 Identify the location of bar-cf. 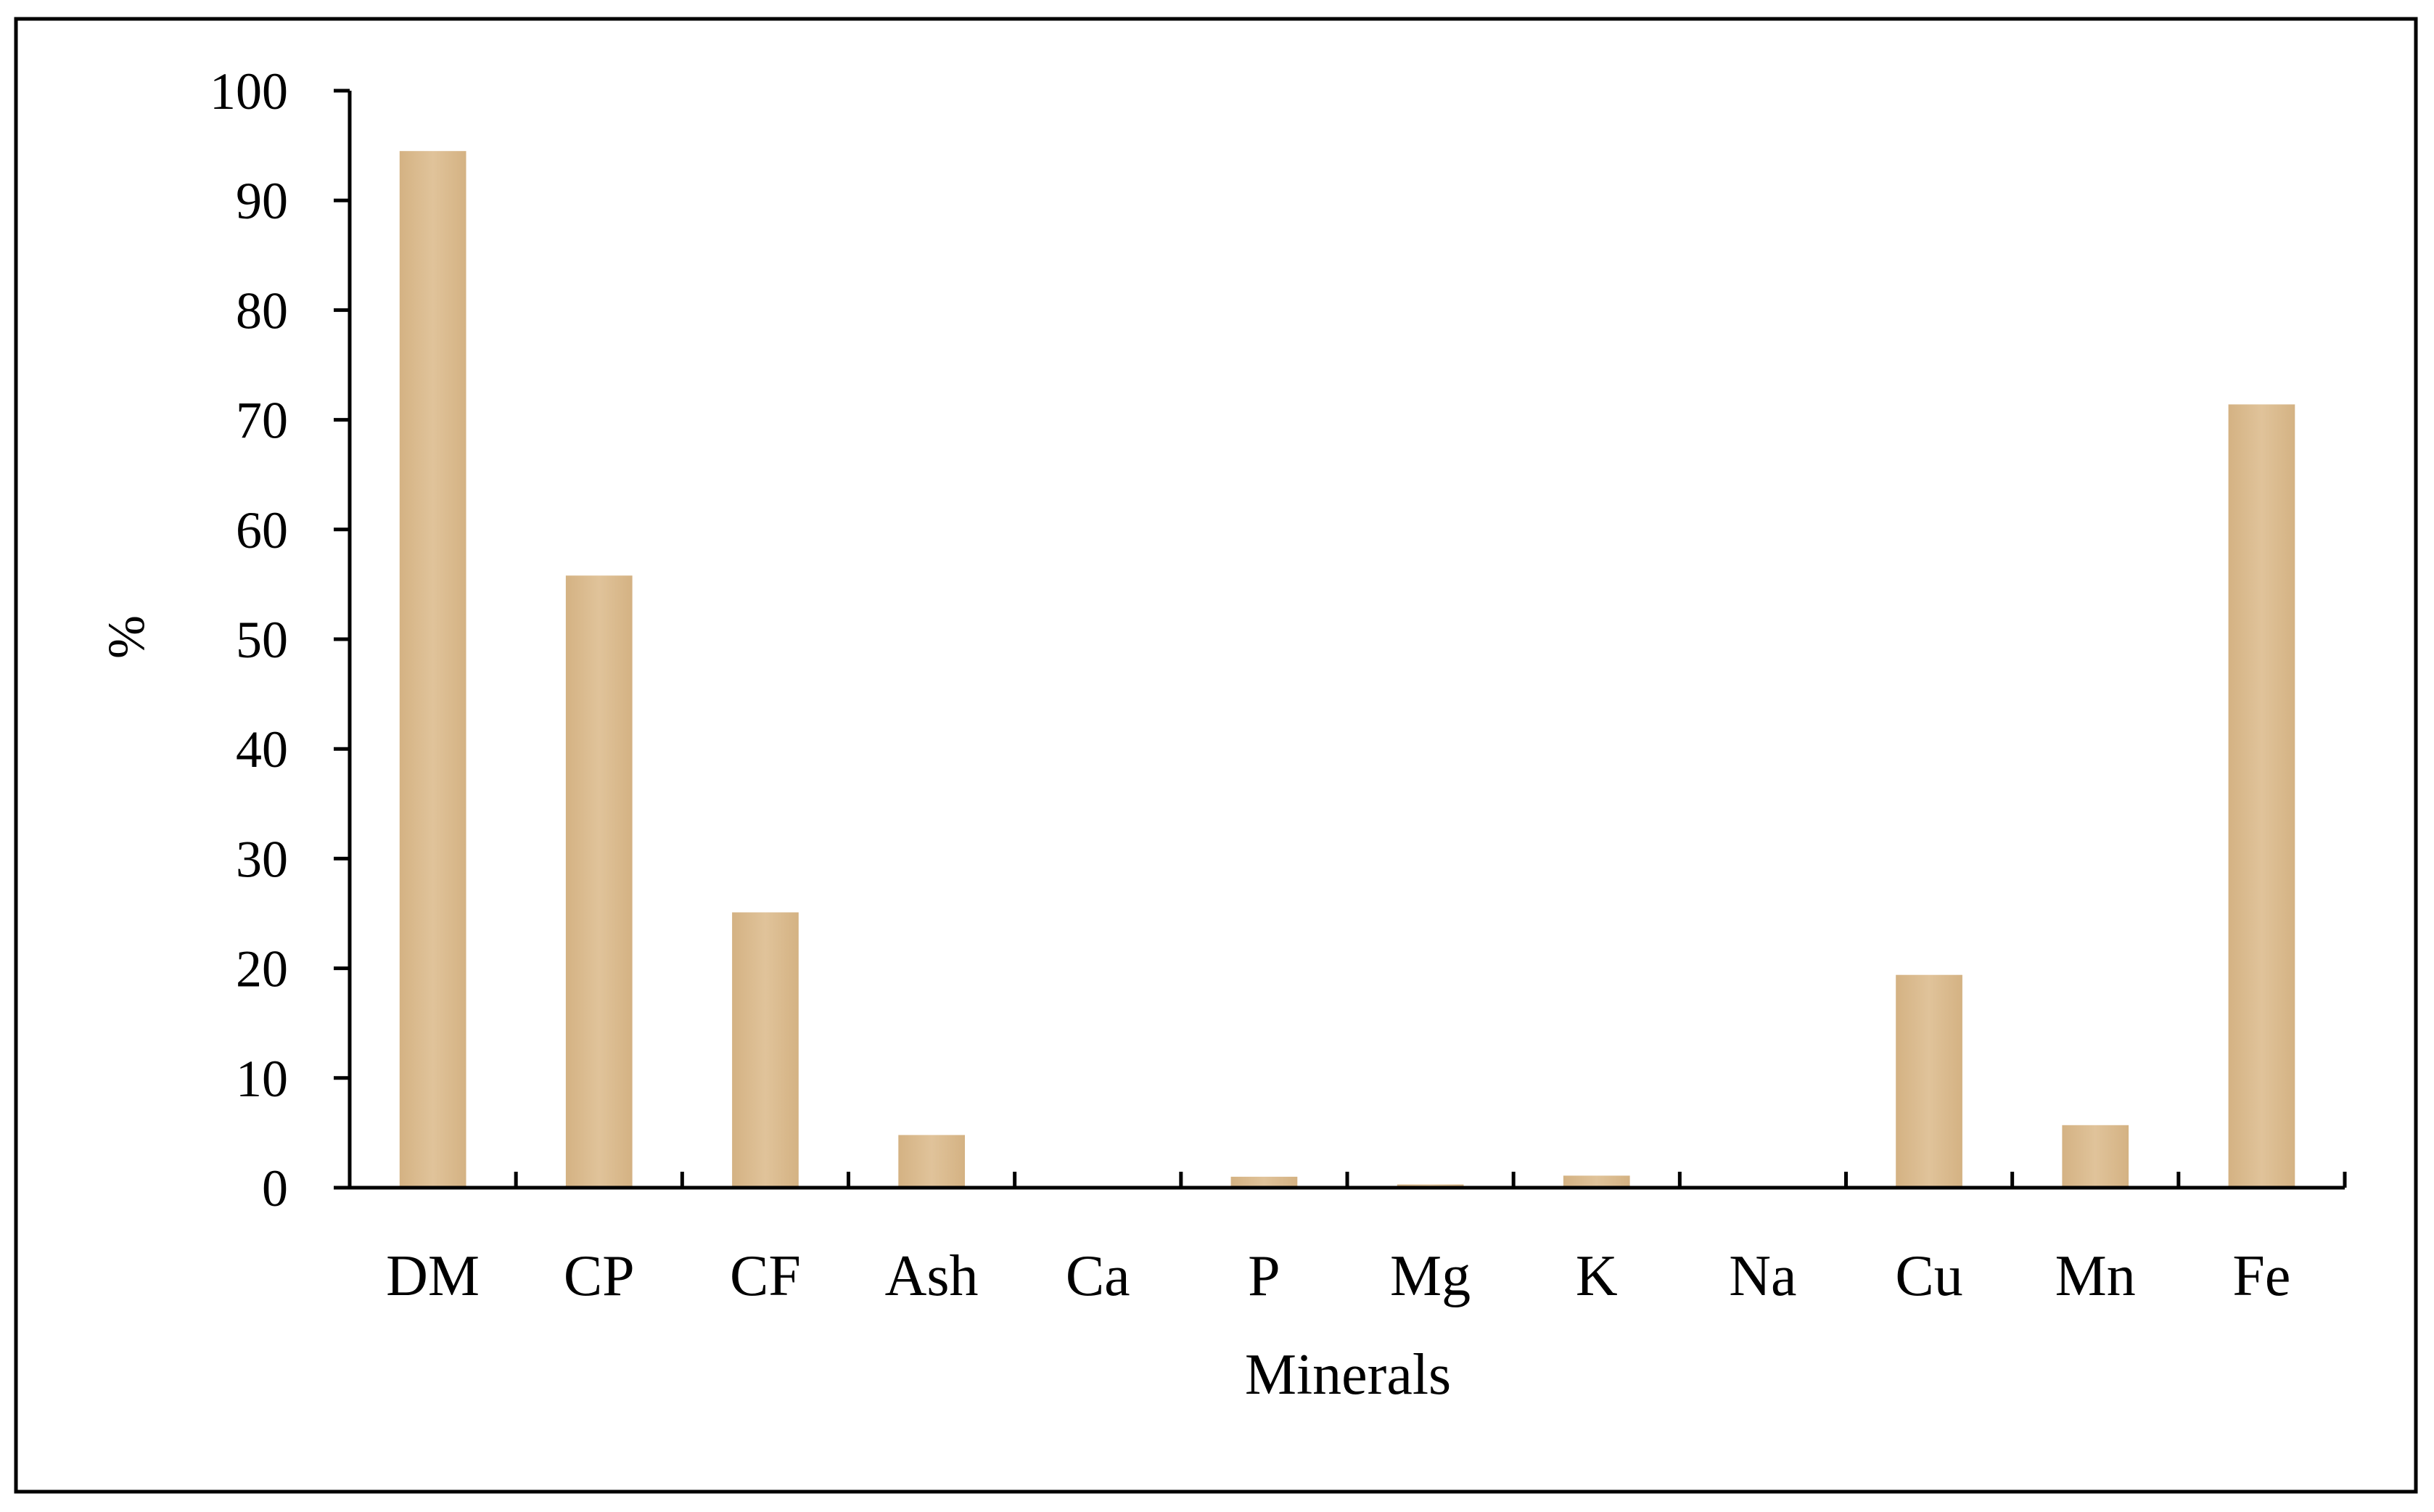
(765, 1050).